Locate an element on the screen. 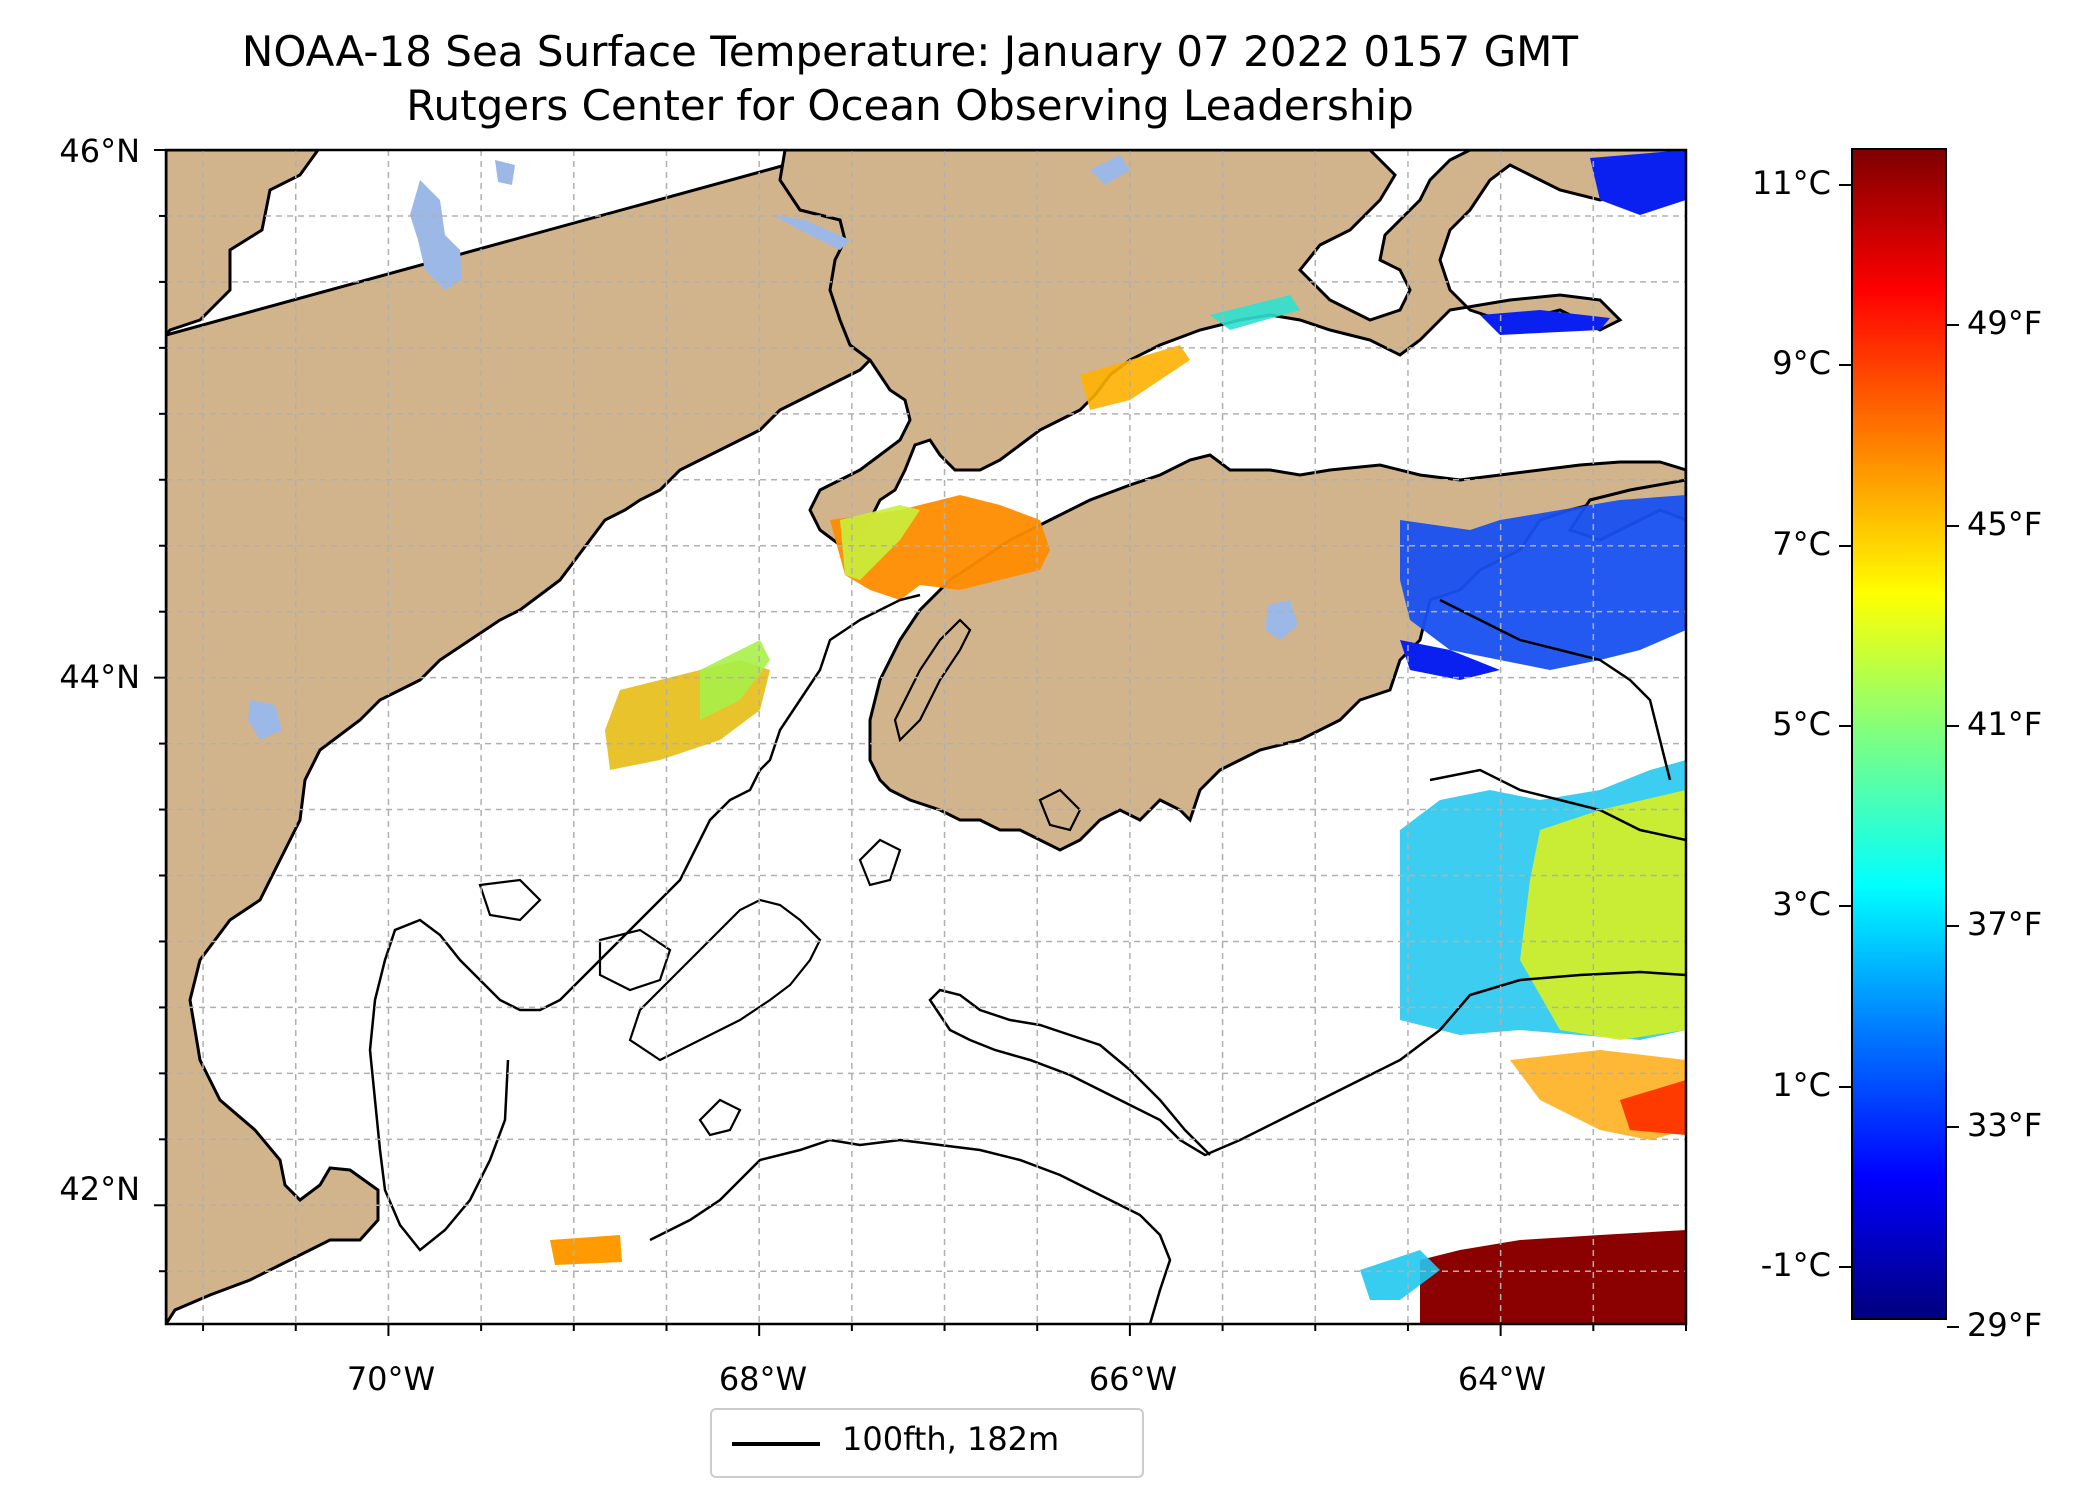  sst-patch-small is located at coordinates (586, 1250).